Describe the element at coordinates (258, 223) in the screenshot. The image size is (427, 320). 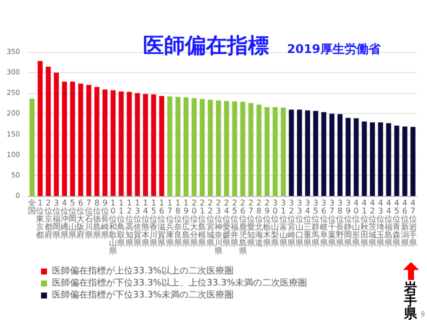
I see `x-tick-label: 28位北海道` at that location.